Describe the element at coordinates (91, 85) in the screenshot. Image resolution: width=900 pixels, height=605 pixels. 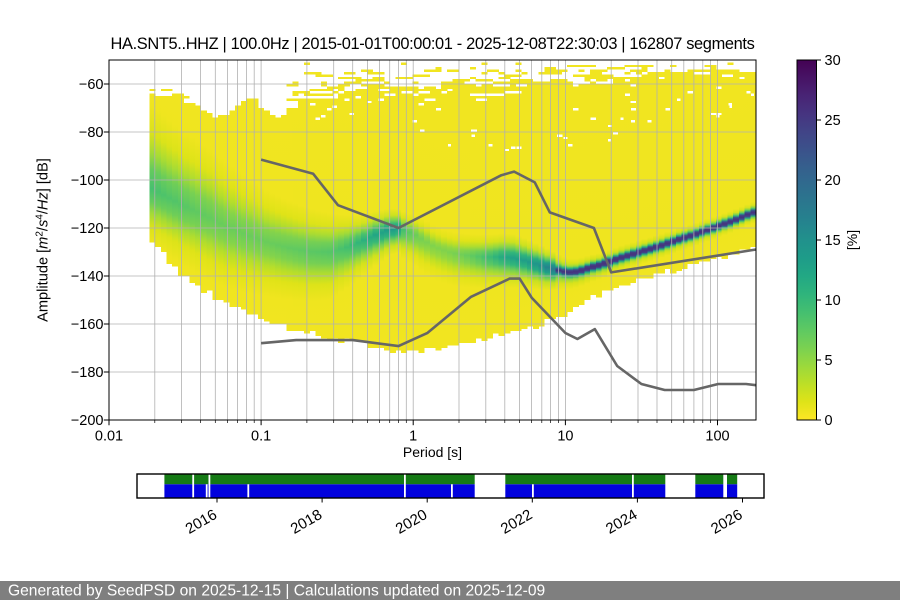
I see `svg-text: −60` at that location.